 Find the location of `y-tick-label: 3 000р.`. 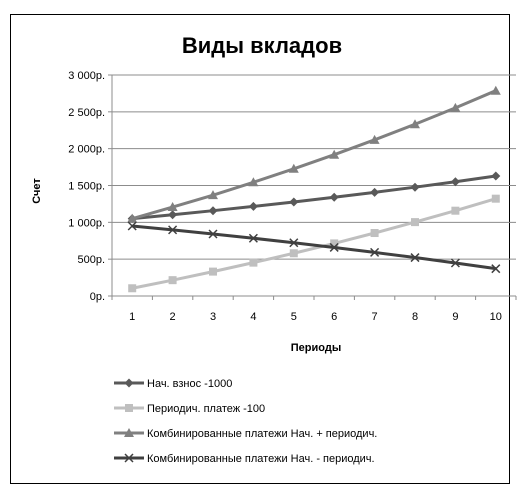

y-tick-label: 3 000р. is located at coordinates (86, 76).